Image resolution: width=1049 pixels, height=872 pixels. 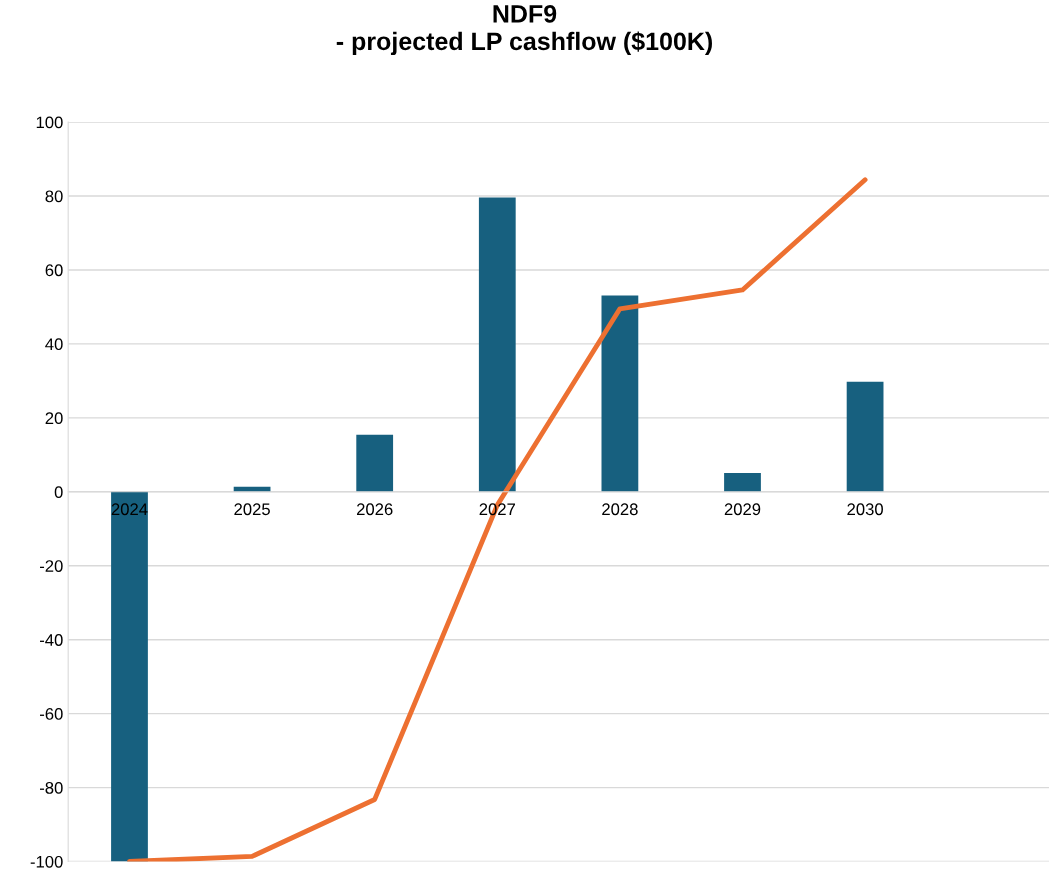 What do you see at coordinates (49, 122) in the screenshot?
I see `y-tick-label: 100` at bounding box center [49, 122].